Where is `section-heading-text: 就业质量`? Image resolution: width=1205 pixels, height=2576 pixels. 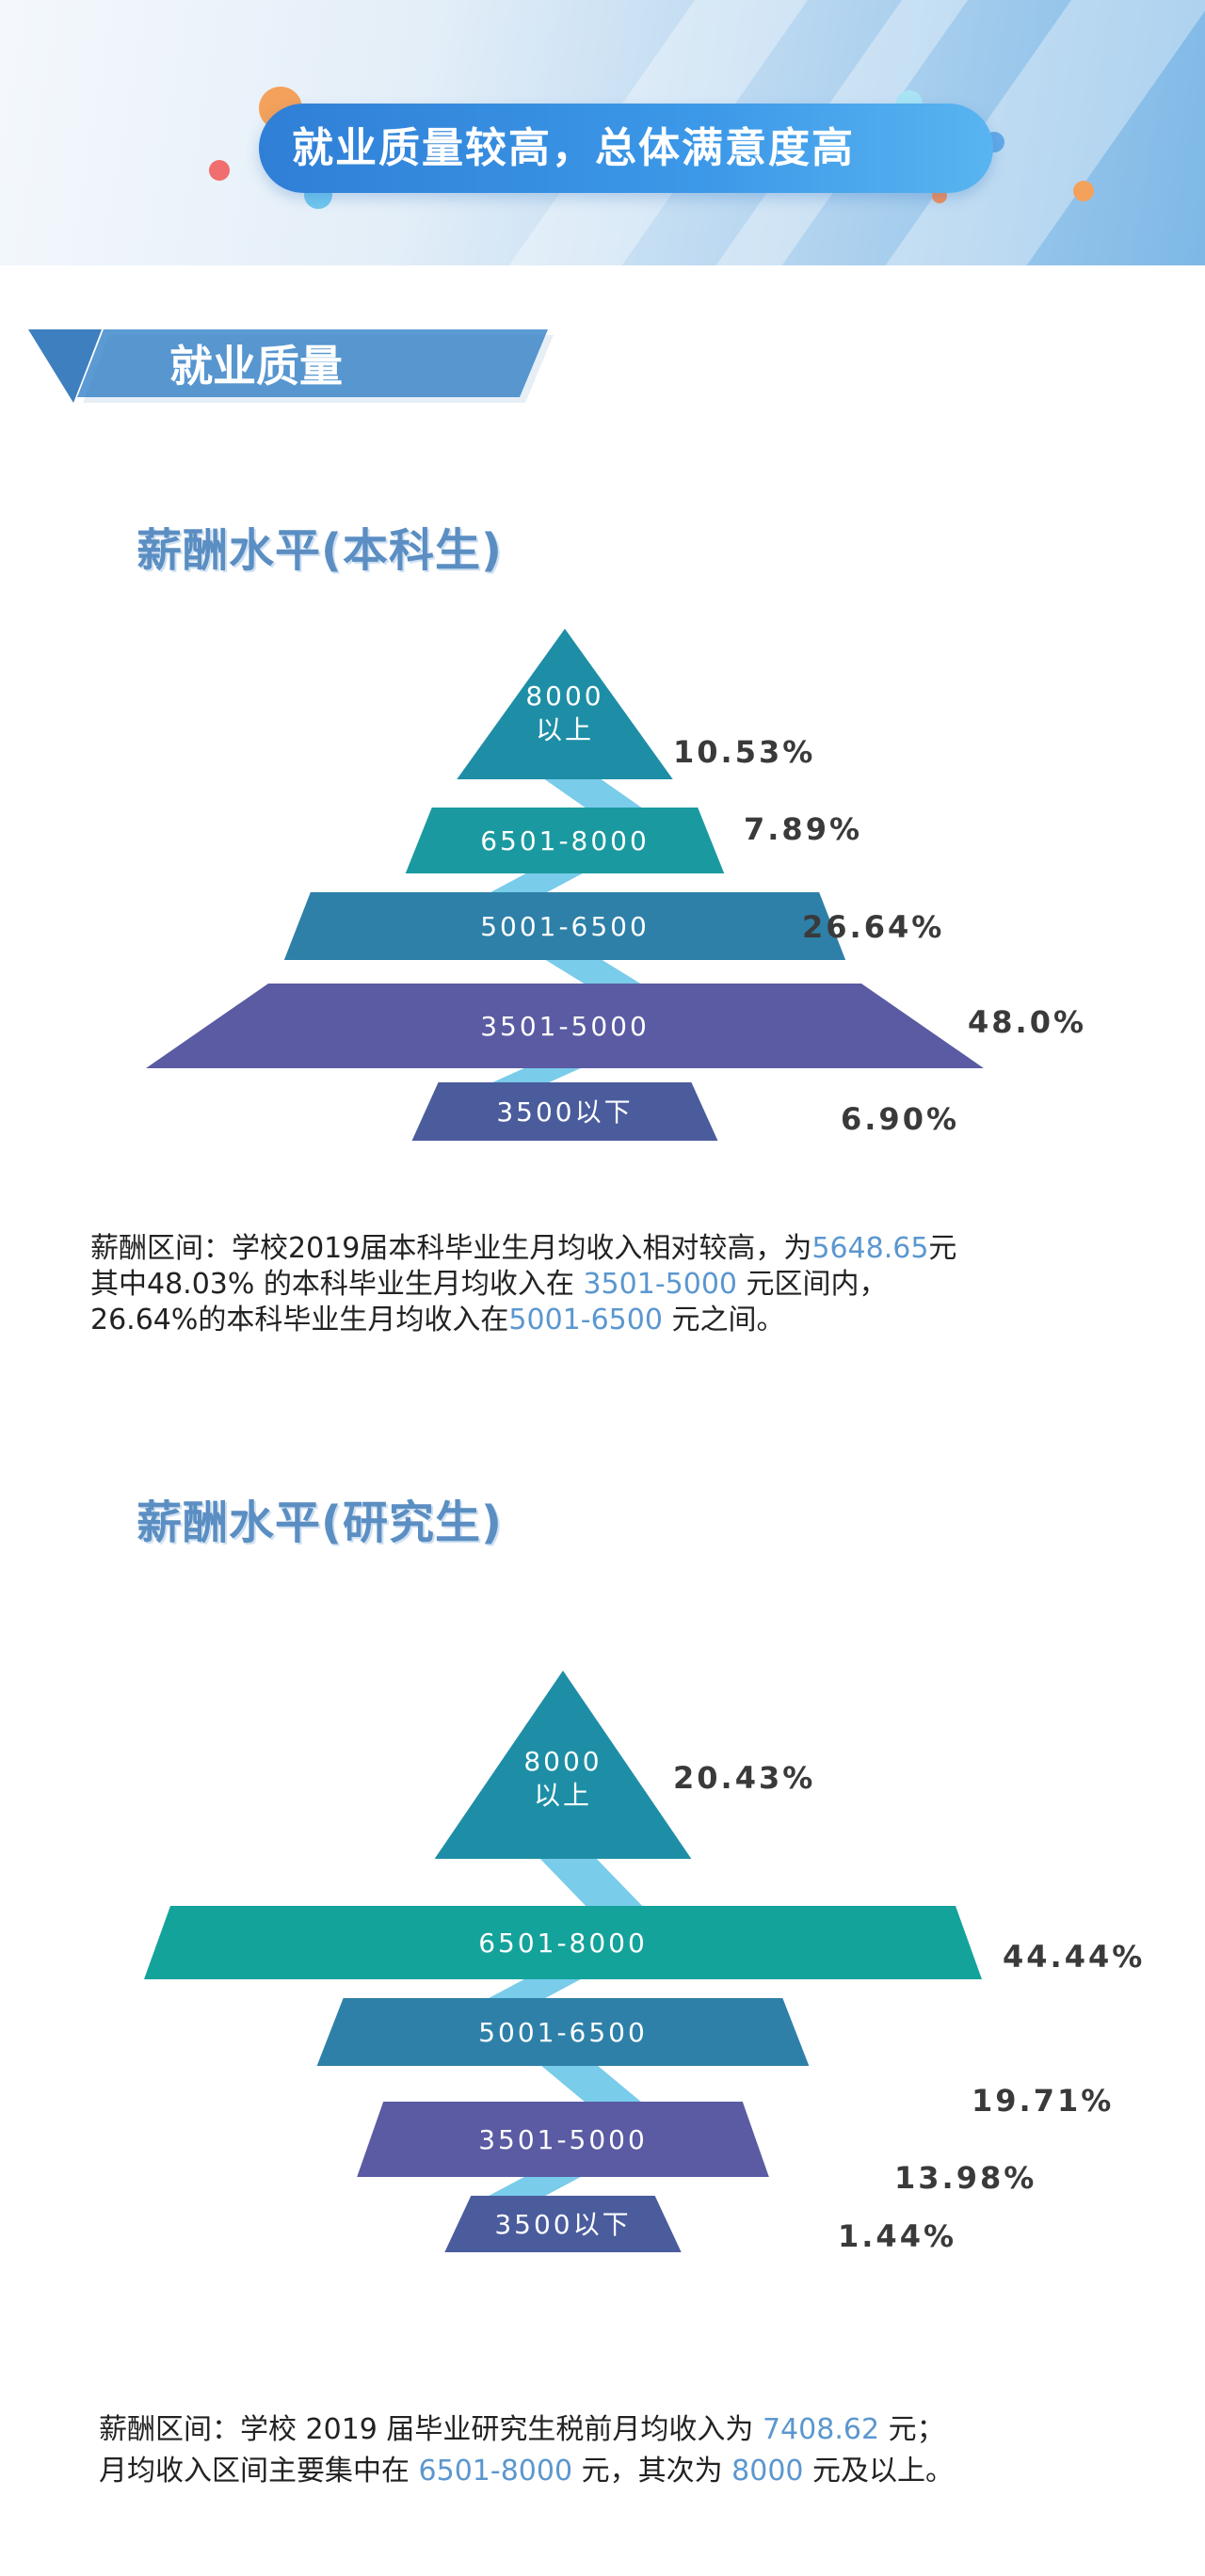
section-heading-text: 就业质量 is located at coordinates (256, 366).